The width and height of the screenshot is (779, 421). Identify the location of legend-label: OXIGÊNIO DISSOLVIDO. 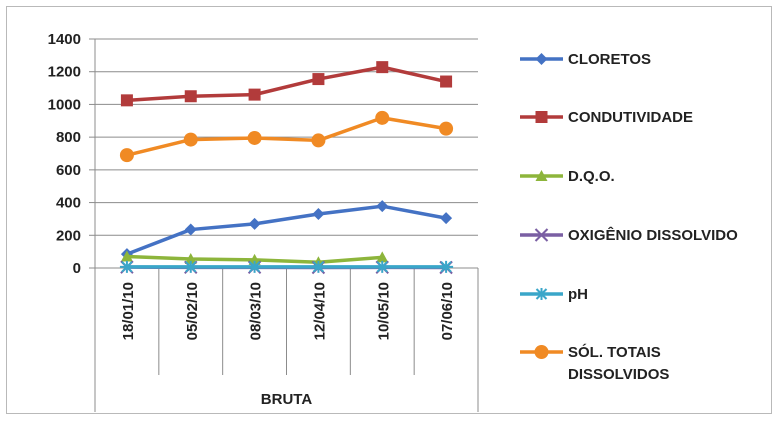
(653, 235).